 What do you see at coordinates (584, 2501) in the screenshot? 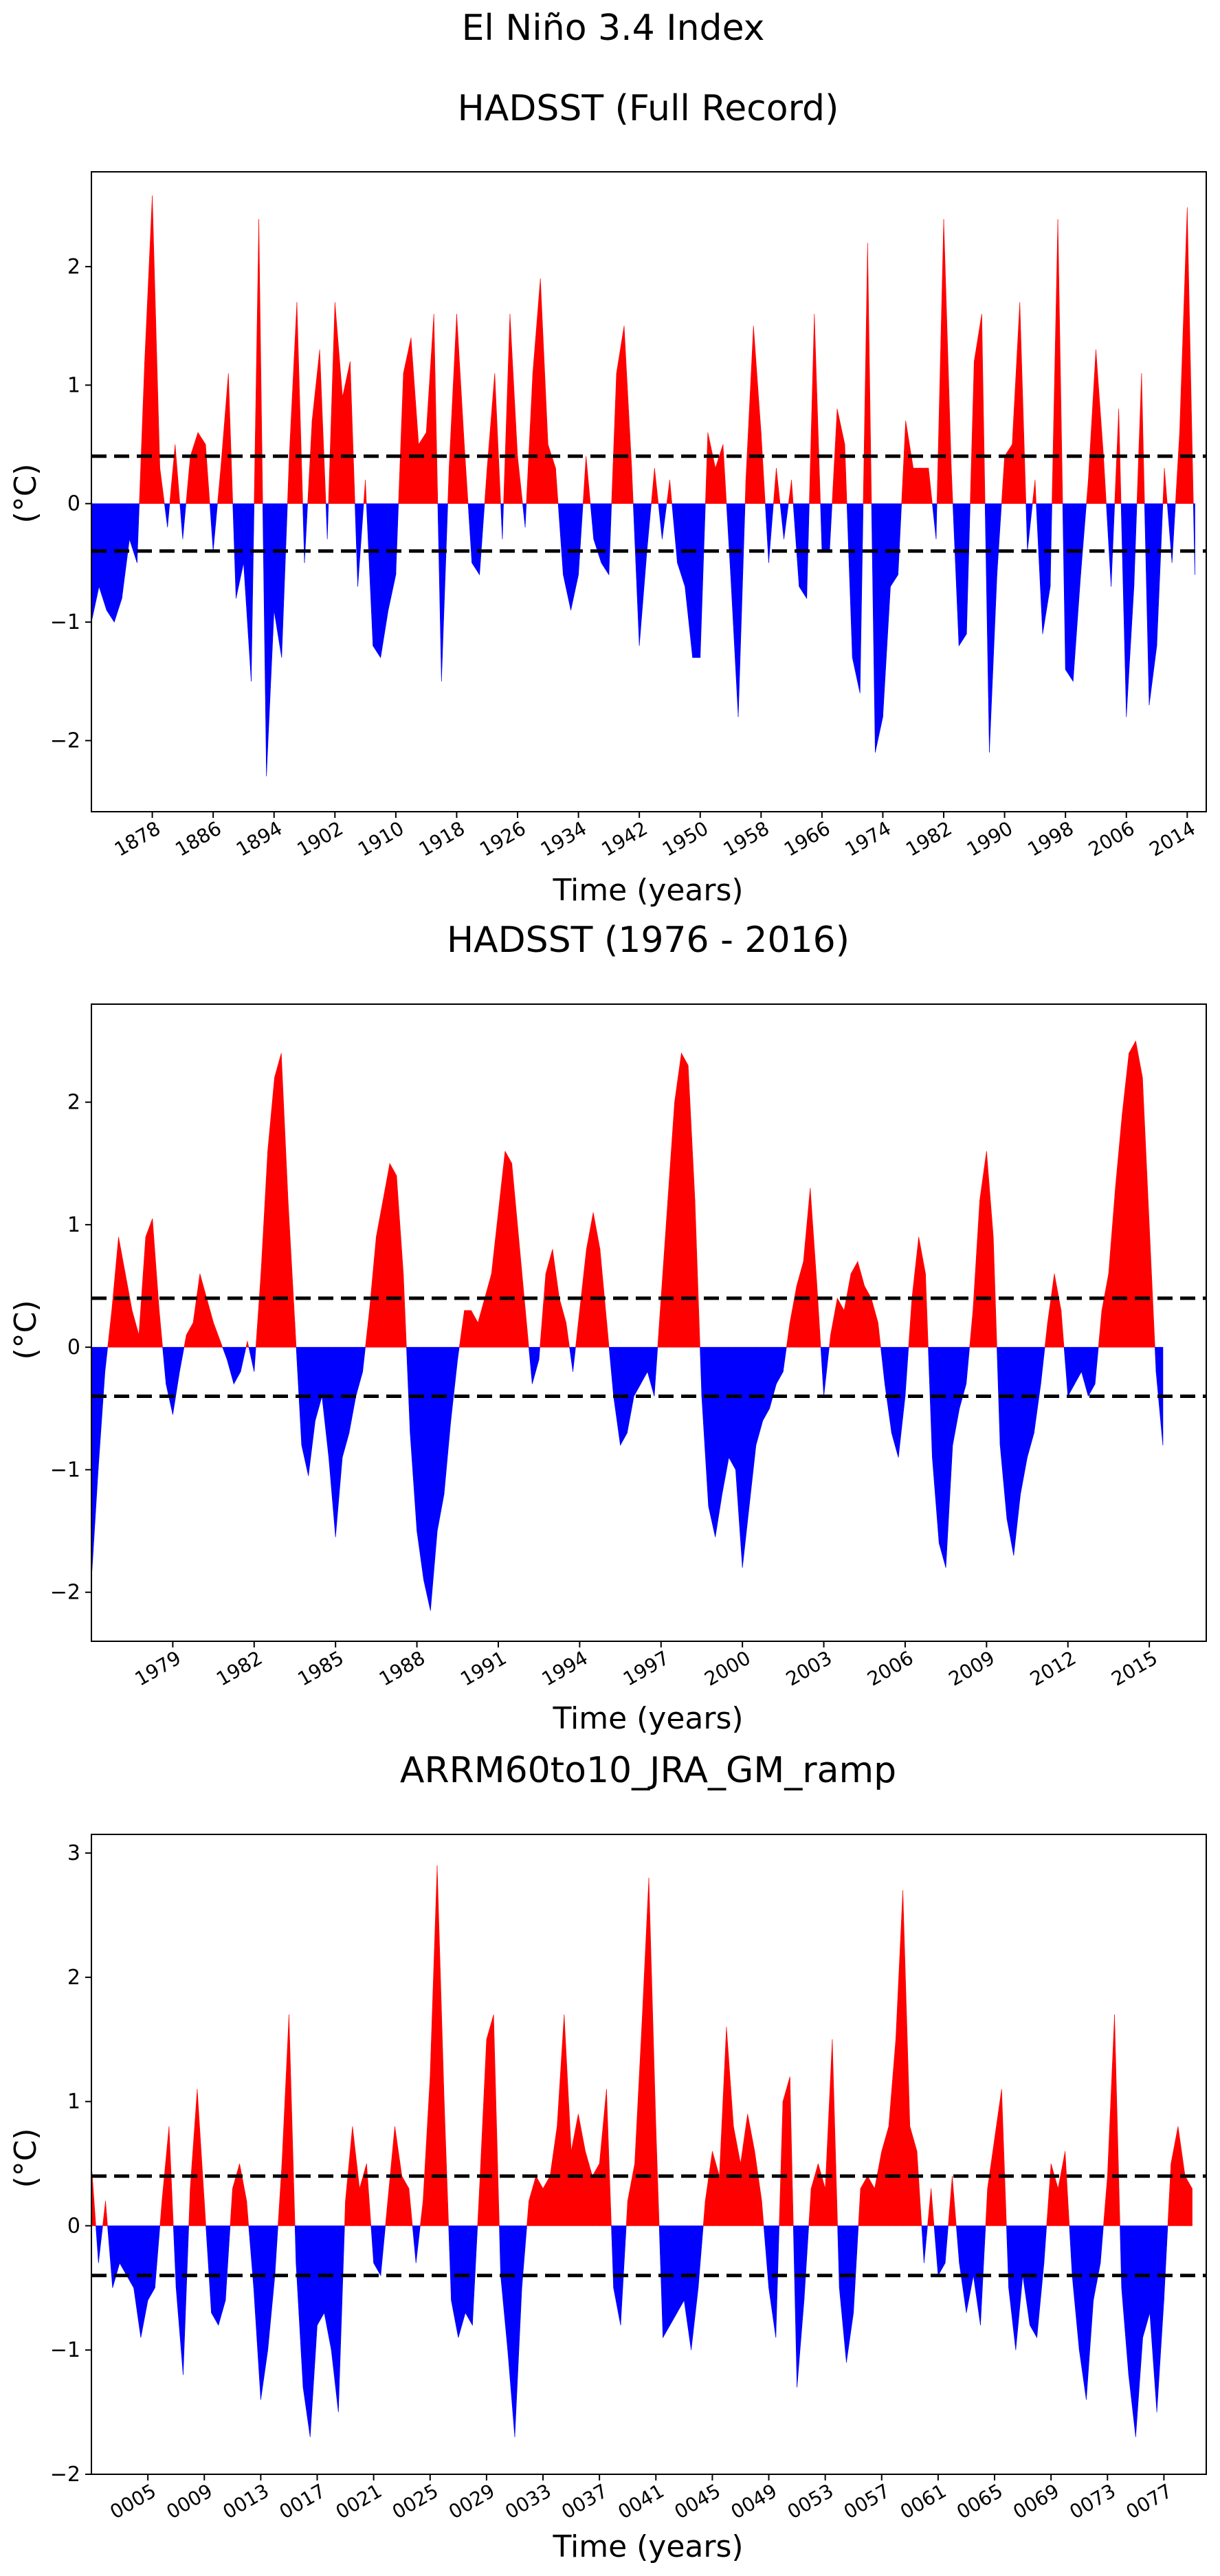
I see `x-tick-label: 0037` at bounding box center [584, 2501].